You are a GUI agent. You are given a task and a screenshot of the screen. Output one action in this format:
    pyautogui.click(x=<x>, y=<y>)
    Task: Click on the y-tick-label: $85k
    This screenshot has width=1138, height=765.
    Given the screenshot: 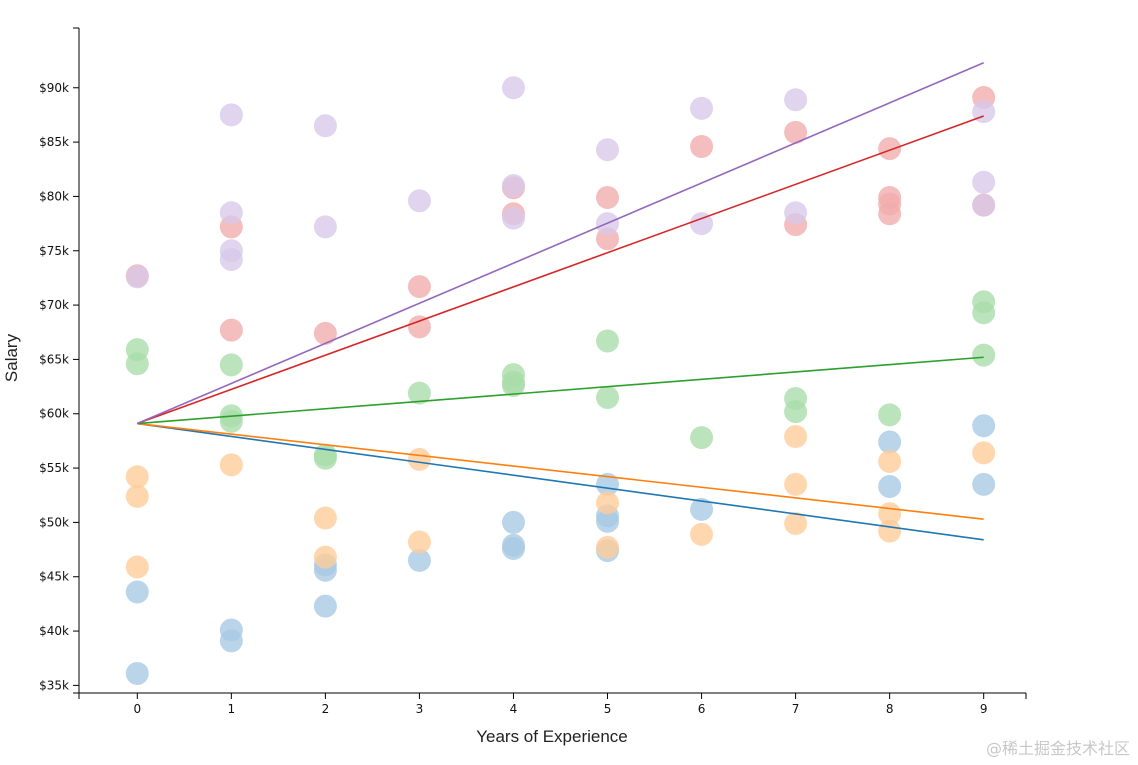 What is the action you would take?
    pyautogui.click(x=54, y=142)
    